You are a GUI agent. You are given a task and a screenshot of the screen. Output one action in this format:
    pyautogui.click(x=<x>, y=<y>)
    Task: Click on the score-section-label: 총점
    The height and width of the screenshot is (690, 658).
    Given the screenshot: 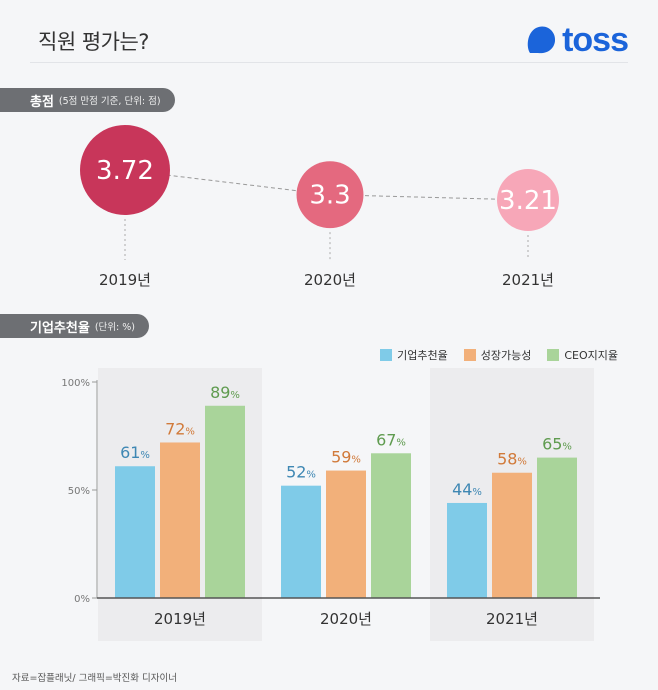 What is the action you would take?
    pyautogui.click(x=42, y=102)
    